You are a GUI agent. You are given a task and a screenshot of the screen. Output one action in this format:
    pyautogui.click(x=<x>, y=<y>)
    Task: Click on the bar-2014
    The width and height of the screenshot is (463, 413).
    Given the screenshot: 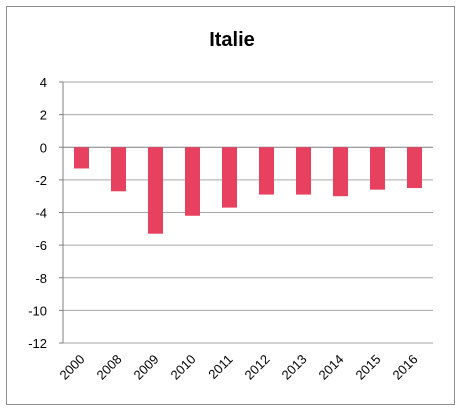 What is the action you would take?
    pyautogui.click(x=340, y=172)
    